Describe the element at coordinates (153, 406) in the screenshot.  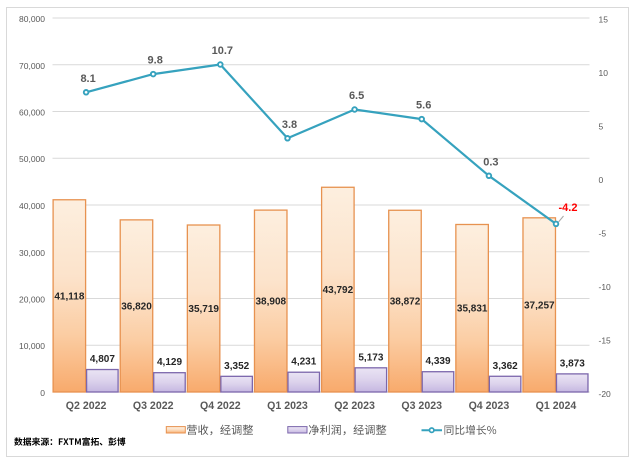
I see `svg-text: Q3 2022` at that location.